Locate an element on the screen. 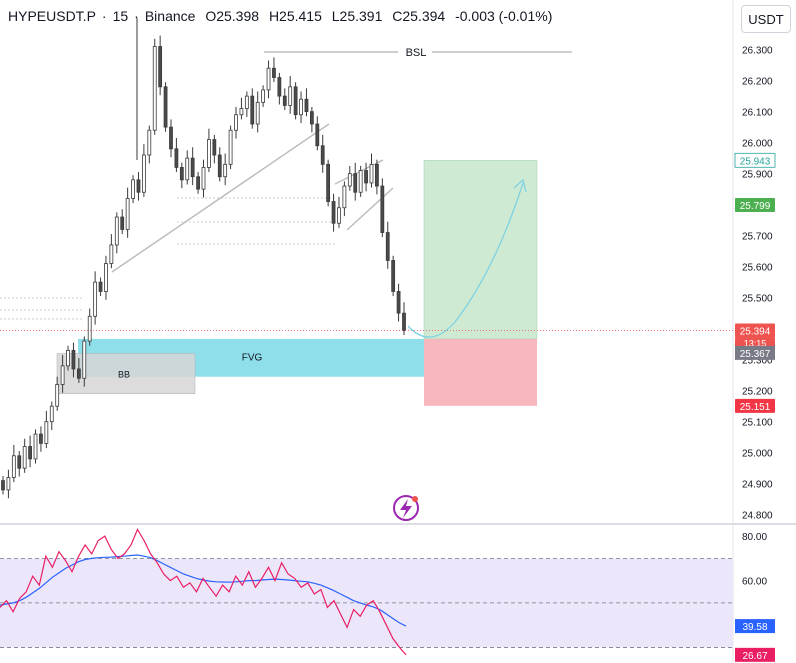 The width and height of the screenshot is (796, 663). symbol-name: HYPEUSDT.P is located at coordinates (52, 16).